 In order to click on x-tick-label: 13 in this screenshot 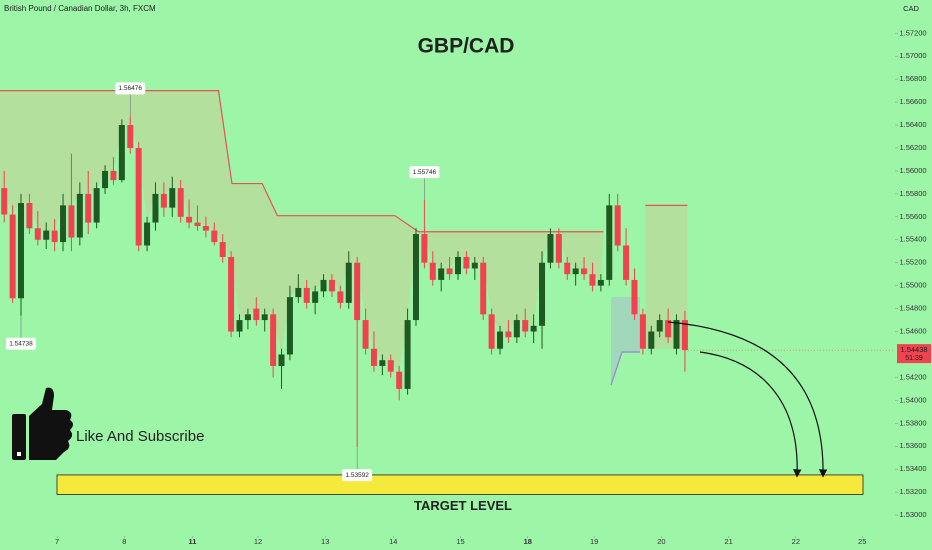, I will do `click(325, 541)`.